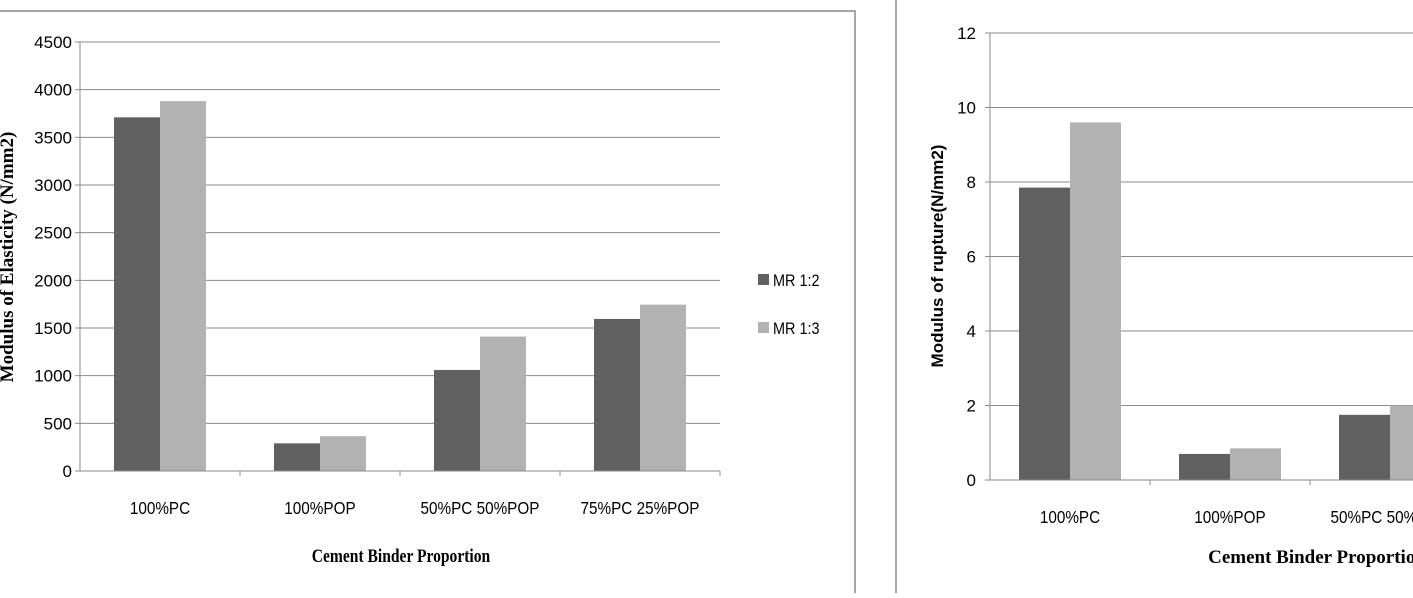 This screenshot has width=1413, height=598. Describe the element at coordinates (53, 328) in the screenshot. I see `y-tick-label: 1500` at that location.